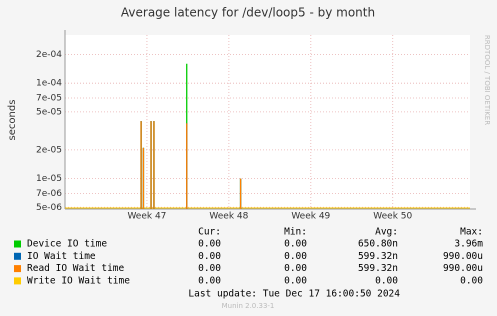 This screenshot has height=316, width=497. Describe the element at coordinates (49, 179) in the screenshot. I see `y-tick-label: 1e-05` at that location.